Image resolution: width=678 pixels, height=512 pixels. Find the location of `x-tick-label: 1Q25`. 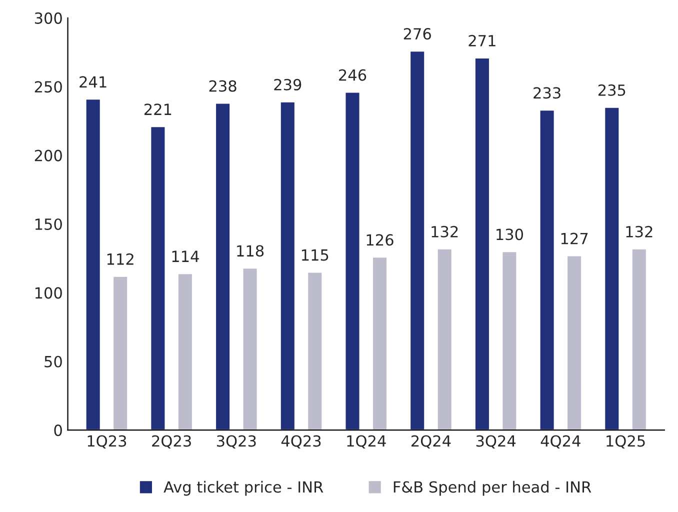

x-tick-label: 1Q25 is located at coordinates (625, 442).